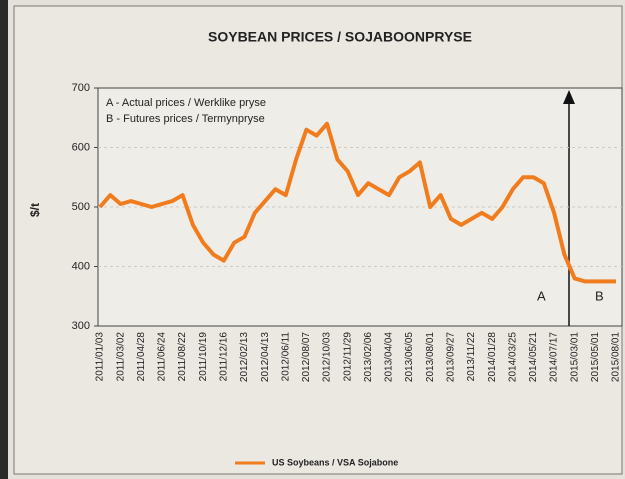 This screenshot has width=625, height=479. I want to click on x-tick-label: 2012/08/07, so click(306, 357).